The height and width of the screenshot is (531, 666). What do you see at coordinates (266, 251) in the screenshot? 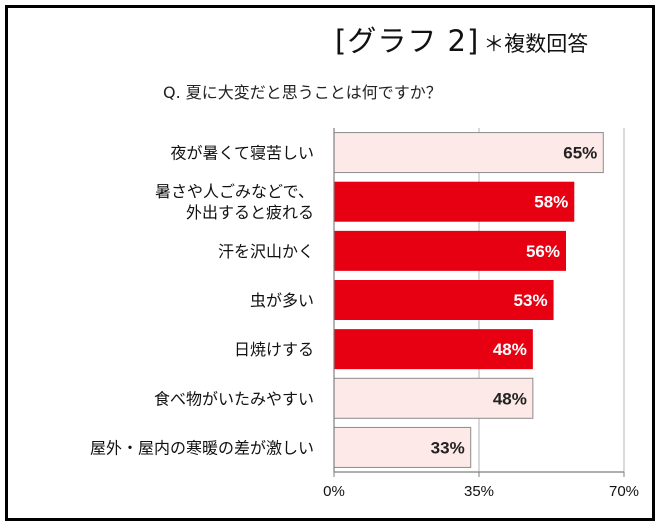
I see `category-label: 汗を沢山かく` at bounding box center [266, 251].